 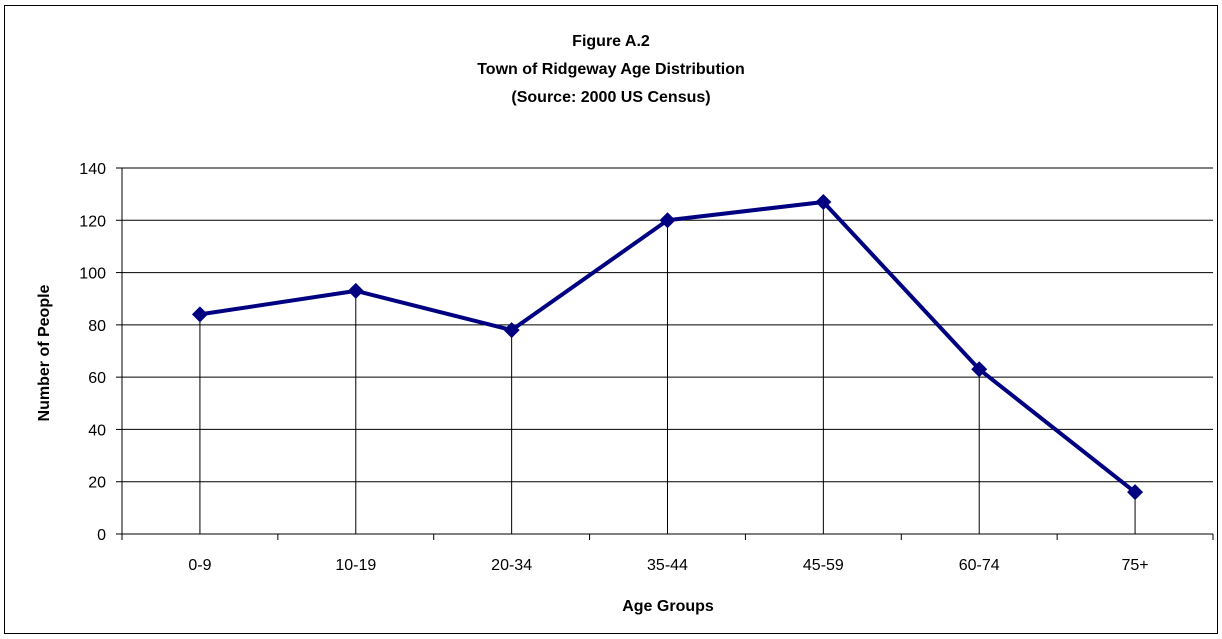 What do you see at coordinates (611, 69) in the screenshot?
I see `chart-subtitle-line-1: Town of Ridgeway Age Distribution` at bounding box center [611, 69].